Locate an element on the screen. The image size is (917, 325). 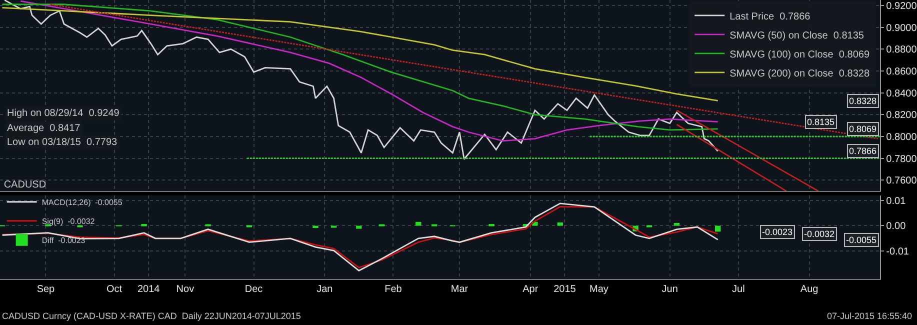
annotation: 0.8135 is located at coordinates (821, 122).